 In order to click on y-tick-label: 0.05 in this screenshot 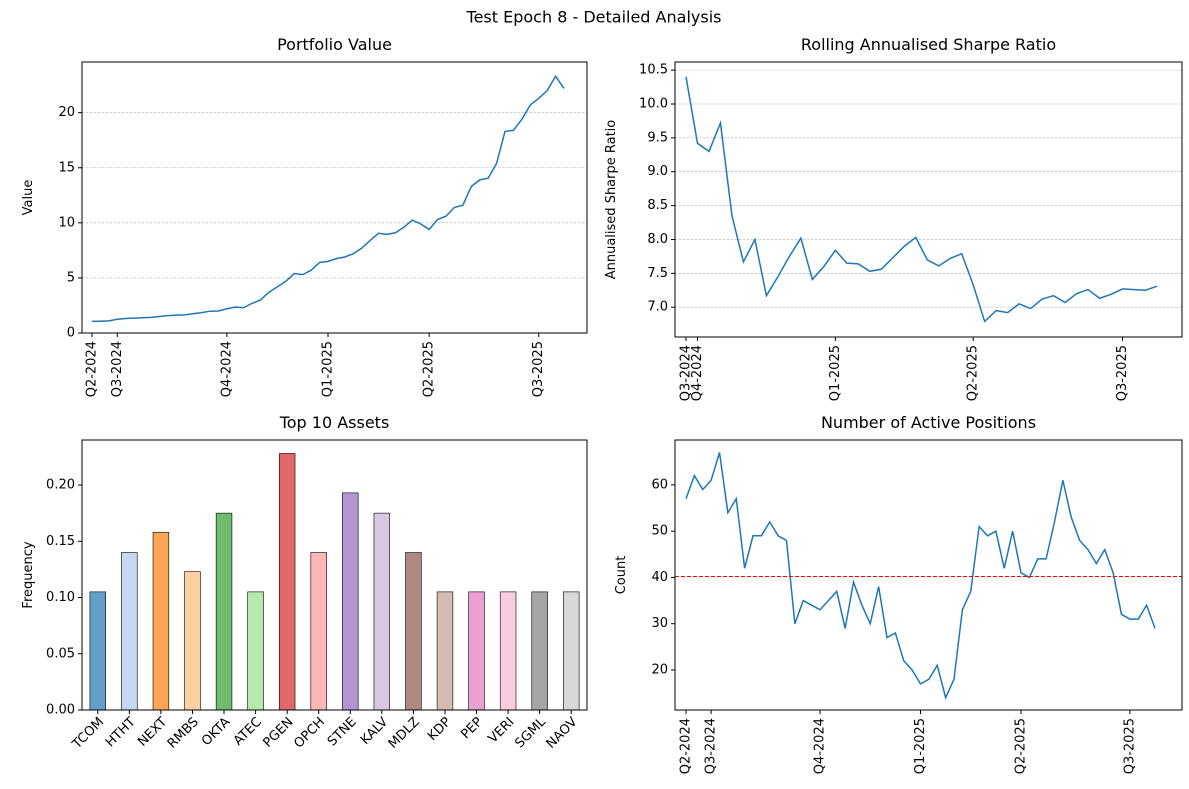, I will do `click(60, 653)`.